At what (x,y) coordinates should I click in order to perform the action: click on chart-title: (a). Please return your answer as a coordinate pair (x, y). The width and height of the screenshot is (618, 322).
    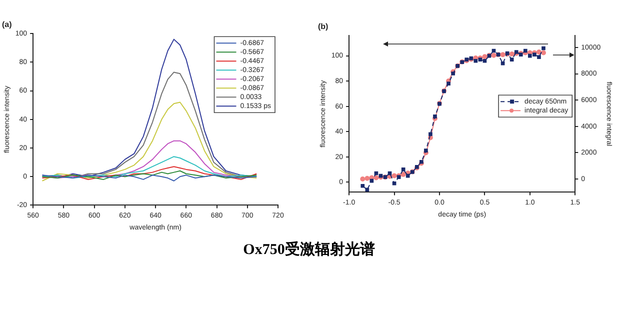
    Looking at the image, I should click on (7, 25).